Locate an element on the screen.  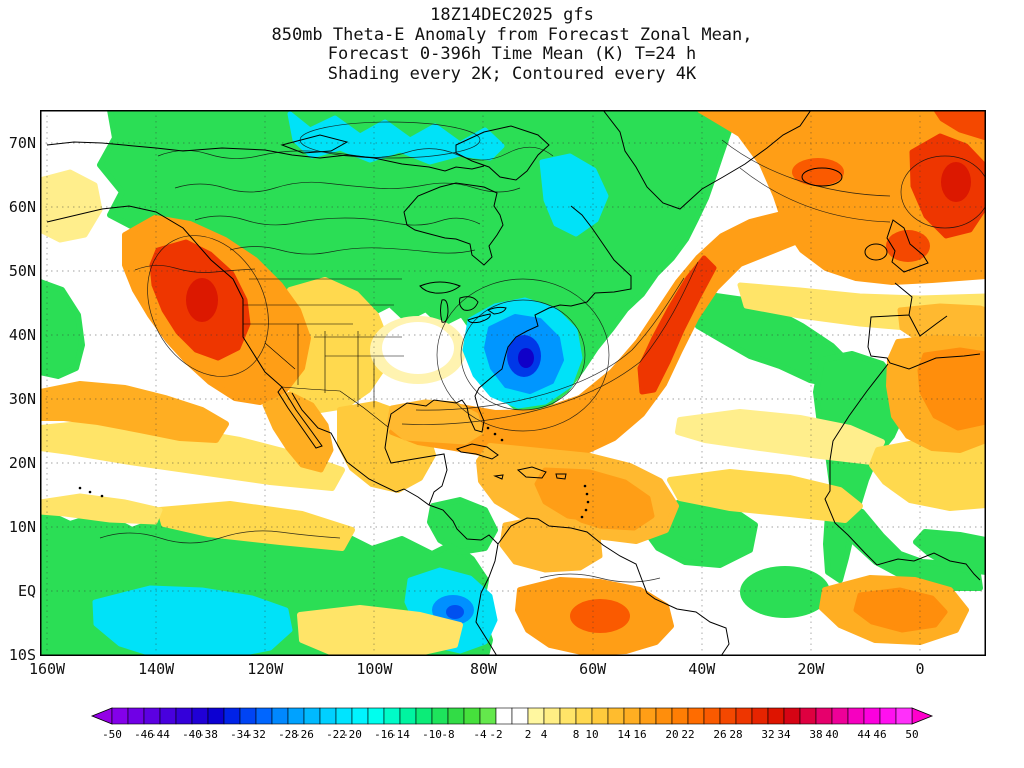
y-tick-label: 20N is located at coordinates (22, 463).